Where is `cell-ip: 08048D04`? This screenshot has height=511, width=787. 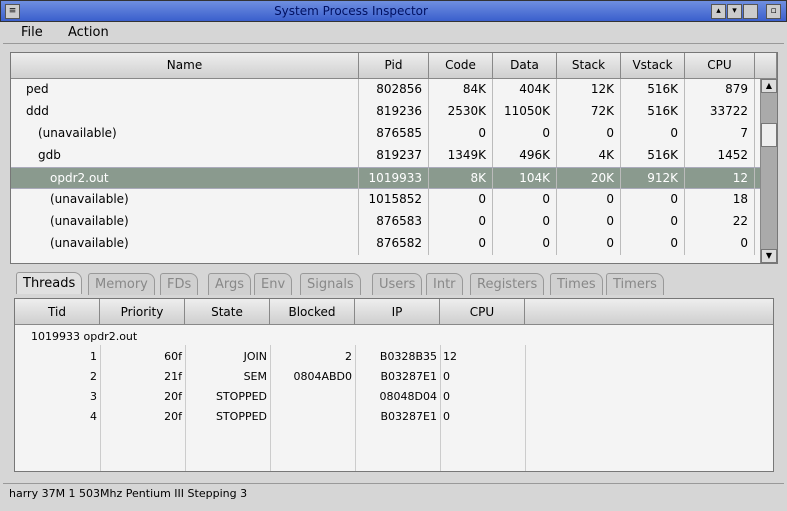
cell-ip: 08048D04 is located at coordinates (408, 396).